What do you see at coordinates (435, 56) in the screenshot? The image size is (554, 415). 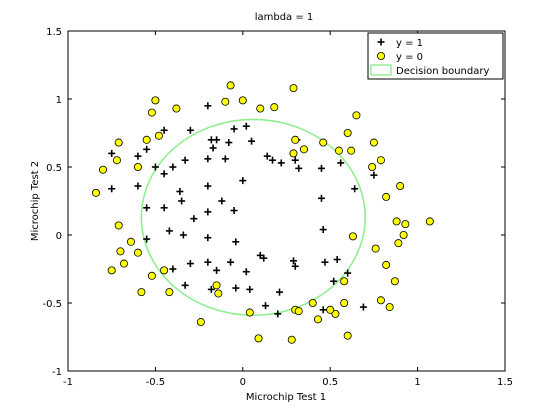 I see `legend: y = 1 y = 0 Decision boundary` at bounding box center [435, 56].